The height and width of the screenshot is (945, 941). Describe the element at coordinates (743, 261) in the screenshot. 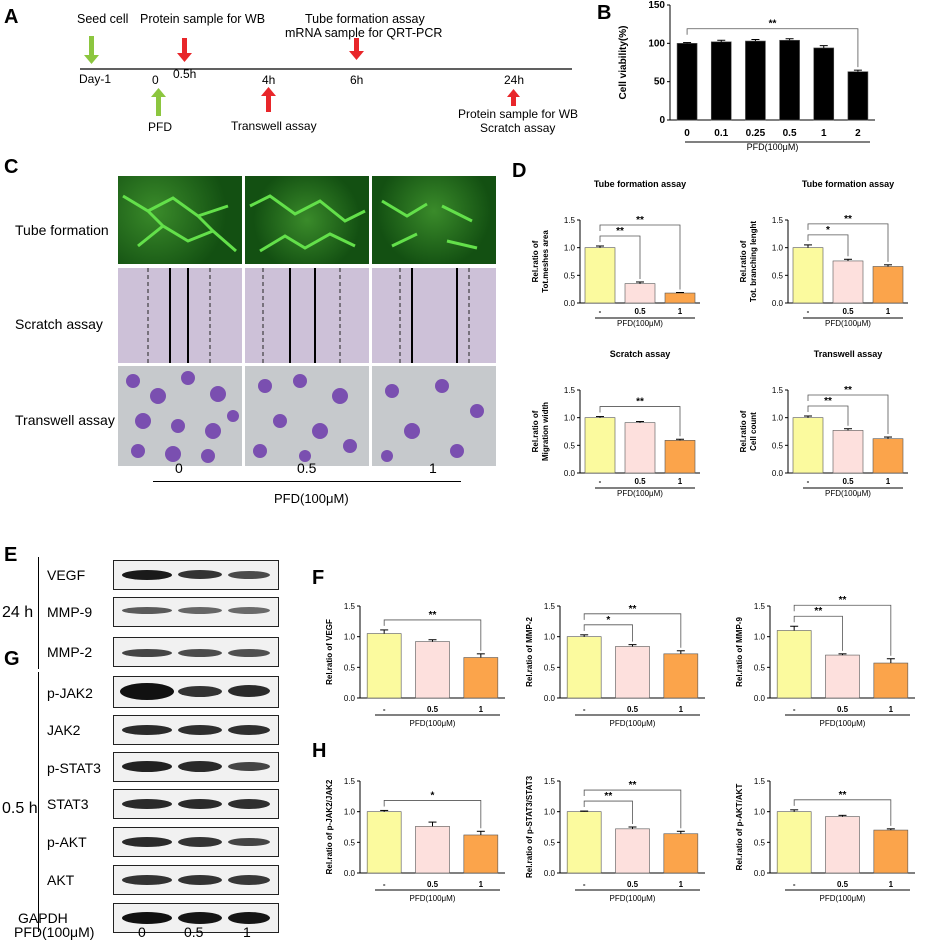

I see `y-axis-label-line1: Rel.ratio of` at that location.